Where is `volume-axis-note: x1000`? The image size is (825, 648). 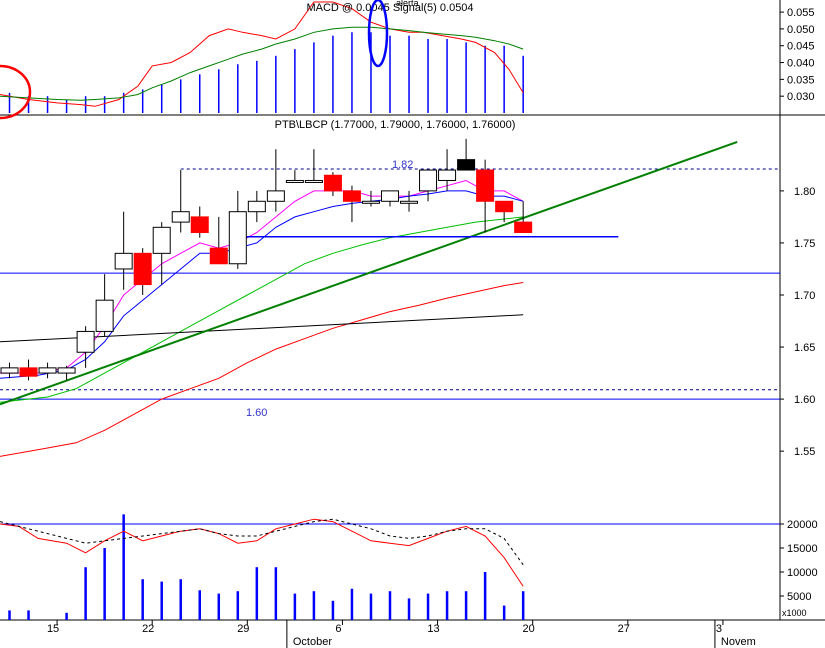 volume-axis-note: x1000 is located at coordinates (794, 613).